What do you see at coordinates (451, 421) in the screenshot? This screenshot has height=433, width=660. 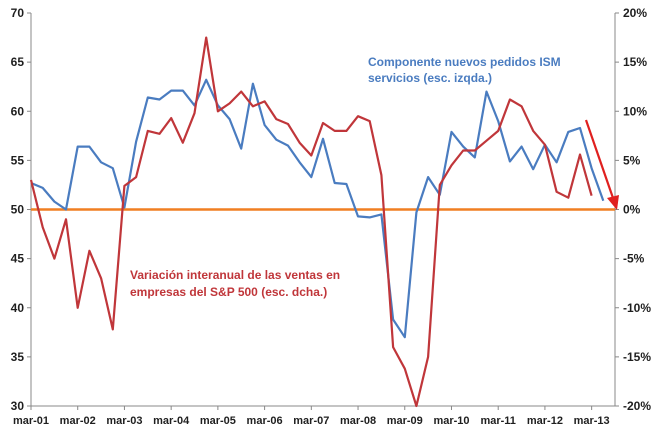 I see `x-tick-label: mar-10` at bounding box center [451, 421].